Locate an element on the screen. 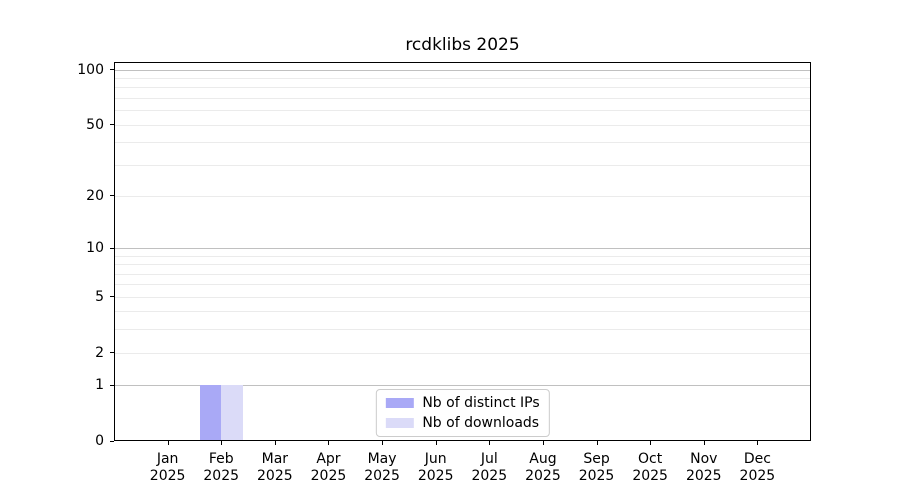 Image resolution: width=900 pixels, height=500 pixels. x-tick-mar is located at coordinates (275, 443).